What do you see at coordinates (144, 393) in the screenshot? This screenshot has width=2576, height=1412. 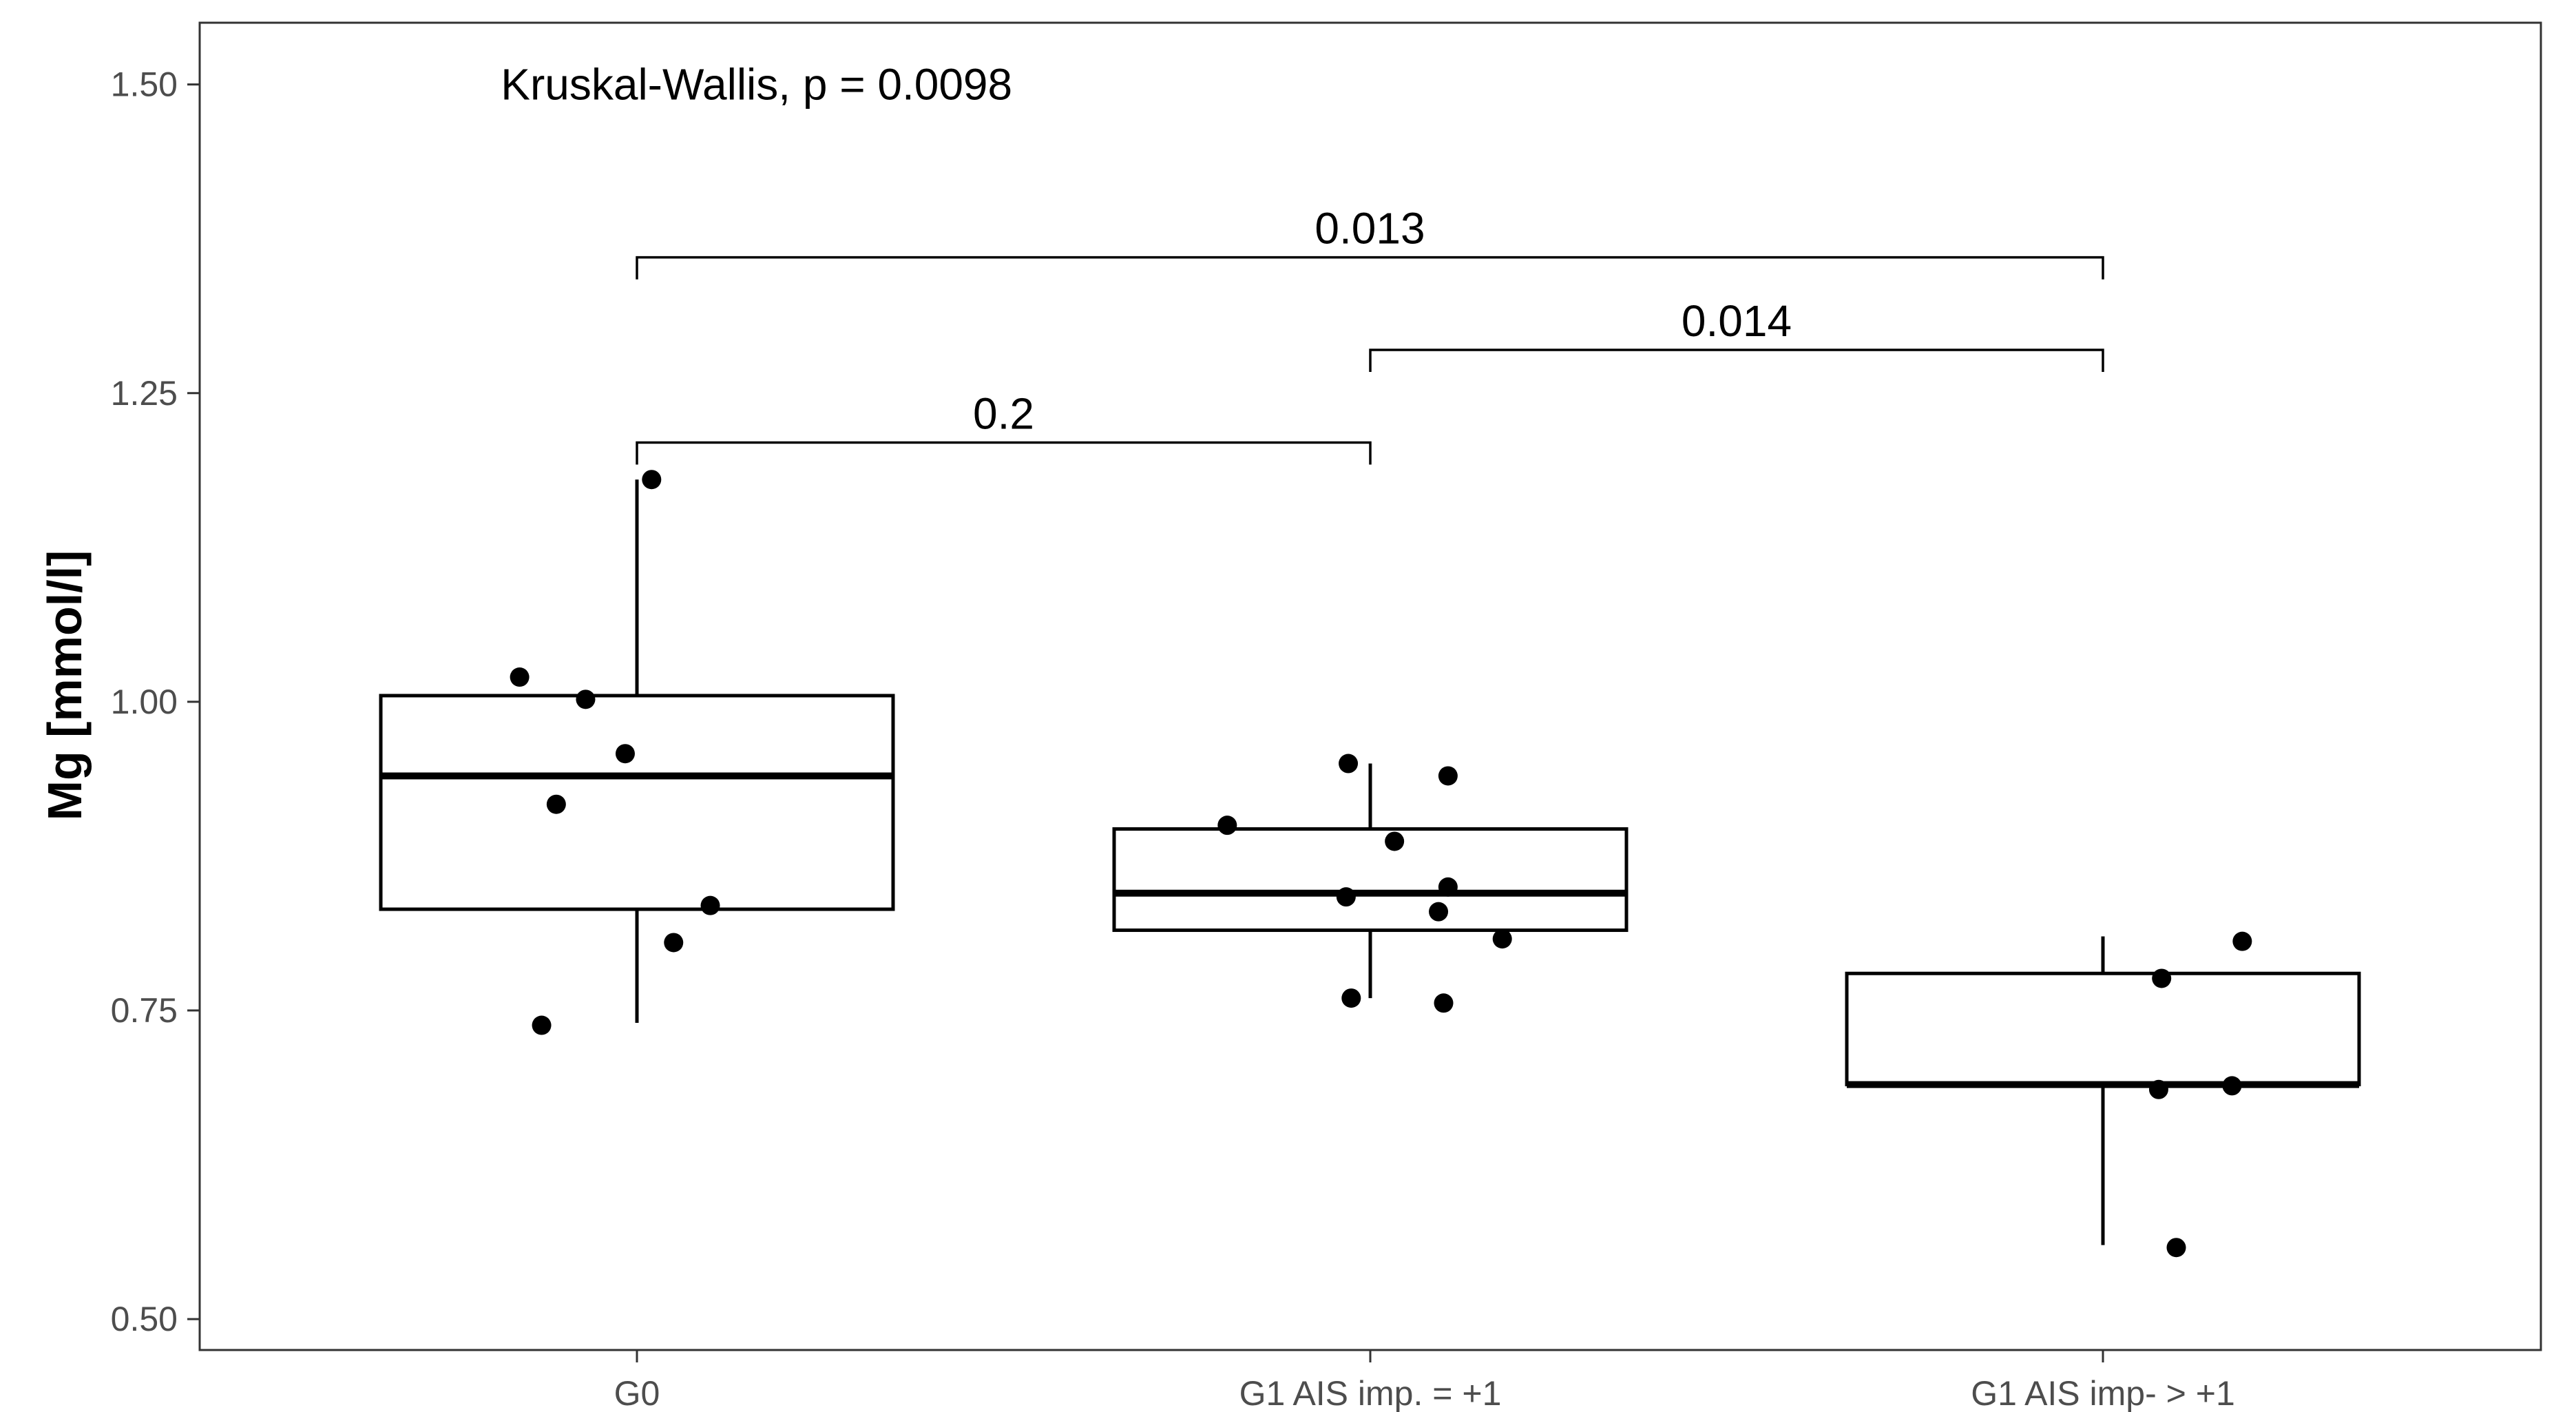 I see `y-tick-label: 1.25` at bounding box center [144, 393].